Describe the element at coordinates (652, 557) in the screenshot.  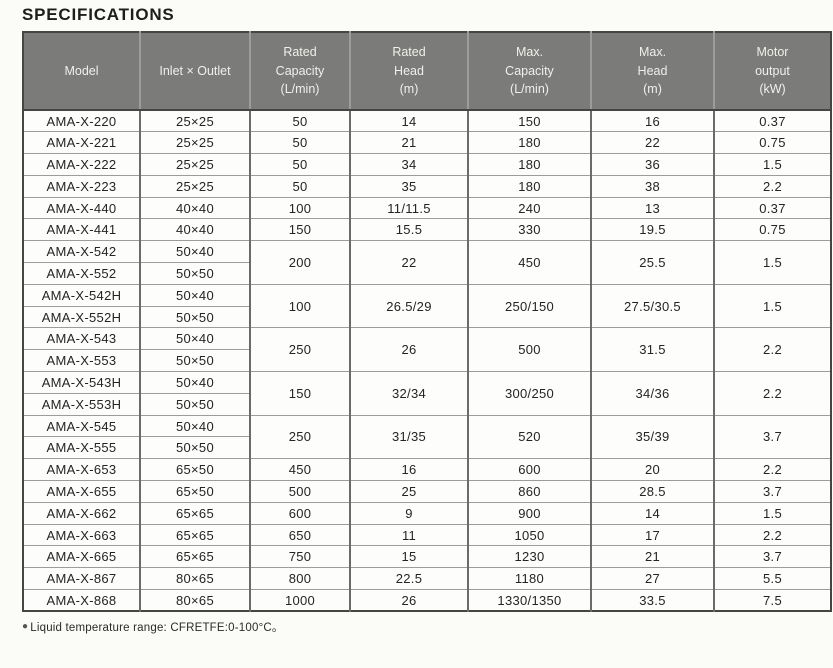
I see `cell-max-head: 21` at that location.